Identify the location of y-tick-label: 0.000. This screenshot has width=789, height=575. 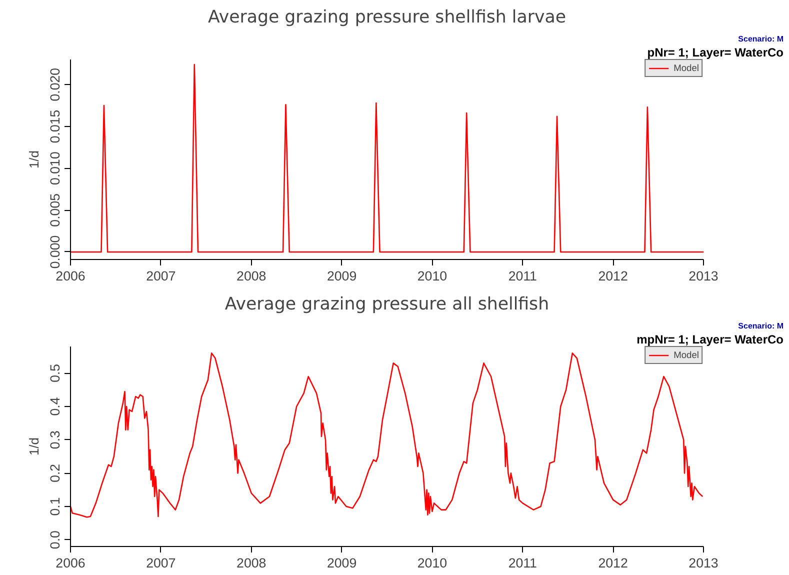
(55, 252).